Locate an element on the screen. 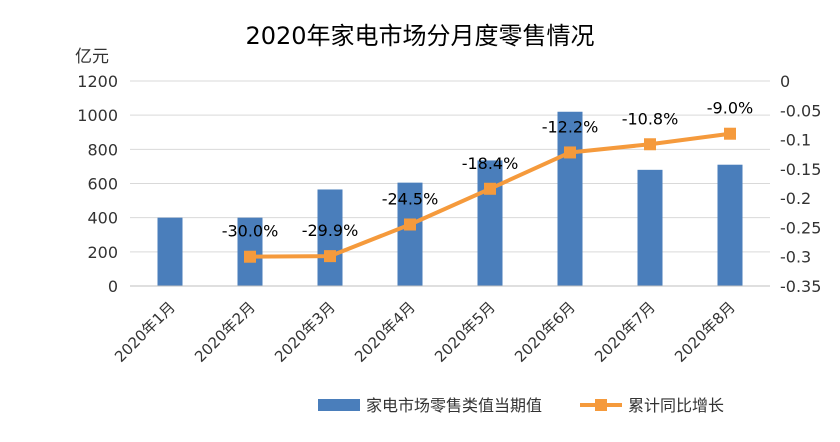  x-tick-label: 2020年3月 is located at coordinates (305, 332).